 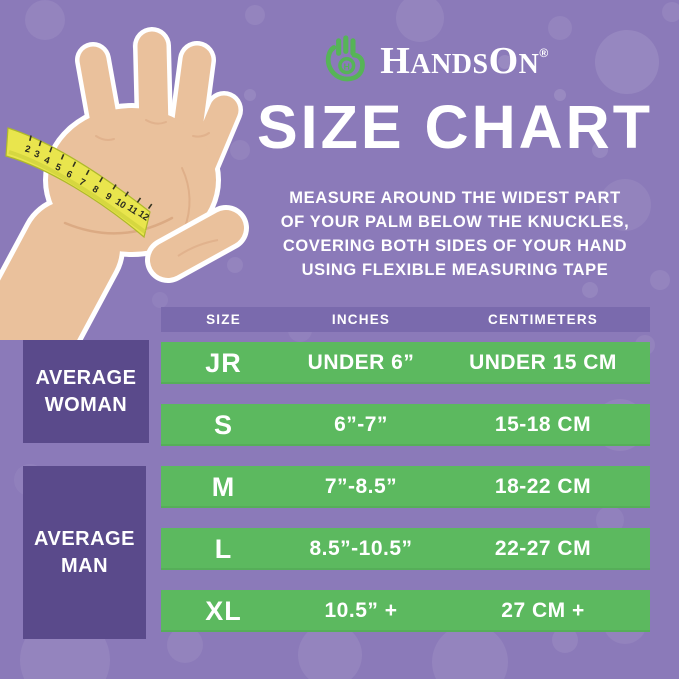 I want to click on inches-cell: 6”-7”, so click(x=361, y=424).